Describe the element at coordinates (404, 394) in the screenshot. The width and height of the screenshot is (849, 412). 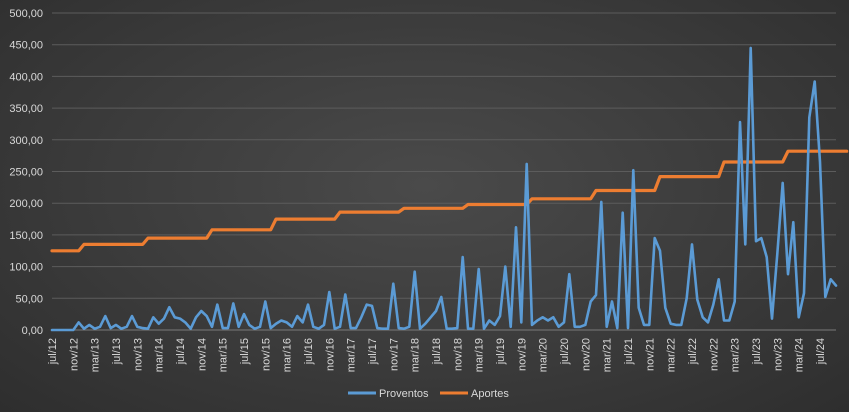
I see `legend-label-proventos: Proventos` at that location.